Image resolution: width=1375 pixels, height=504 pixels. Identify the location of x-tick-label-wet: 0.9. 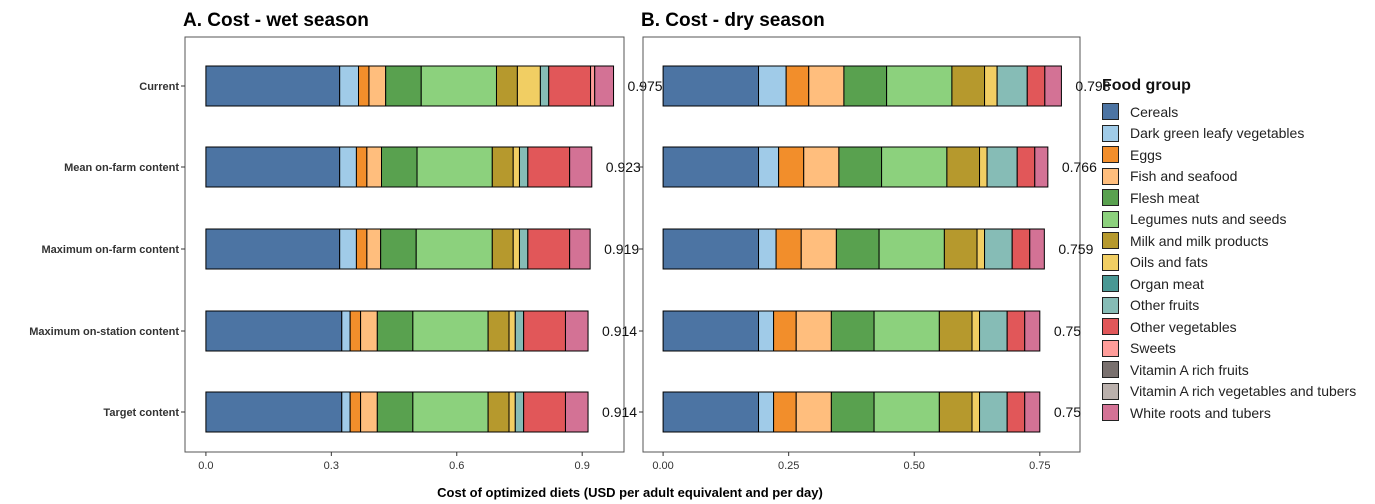
(582, 466).